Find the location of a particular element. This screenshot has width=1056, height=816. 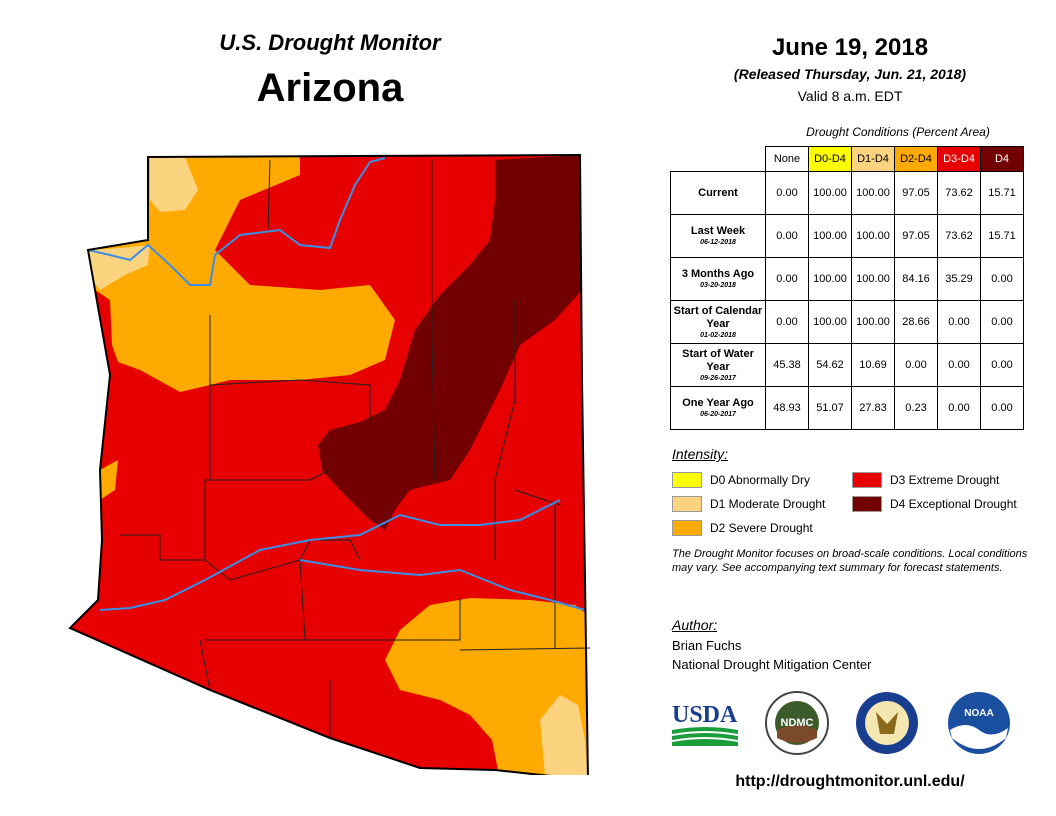

row-label: One Year Ago 06-20-2017 is located at coordinates (718, 408).